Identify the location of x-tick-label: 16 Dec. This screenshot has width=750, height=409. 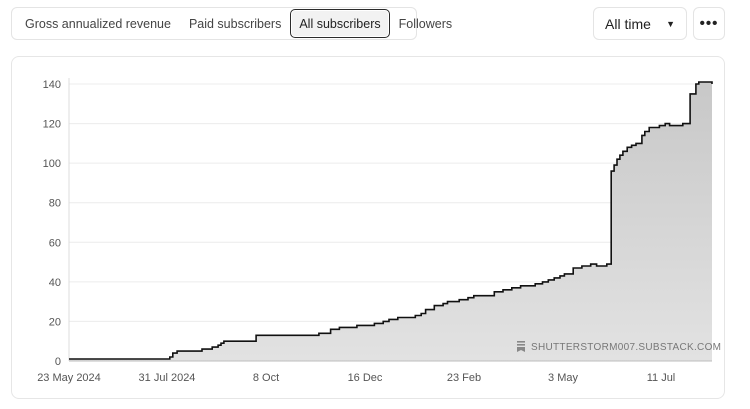
(365, 378).